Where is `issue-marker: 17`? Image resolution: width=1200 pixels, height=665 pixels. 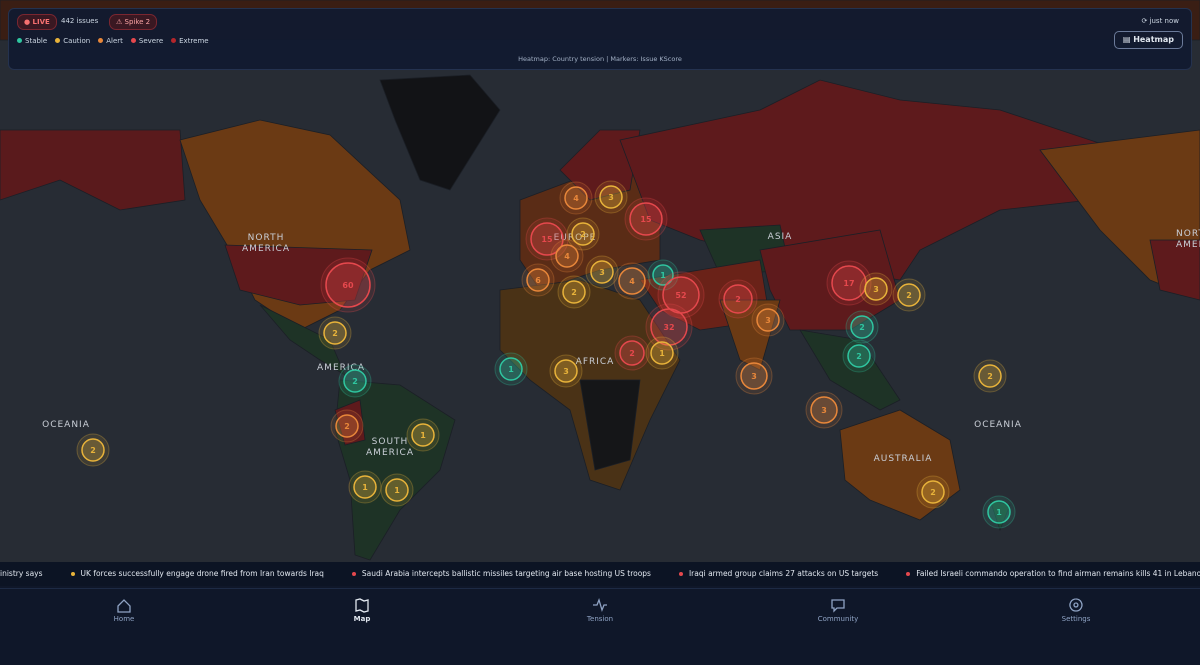 issue-marker: 17 is located at coordinates (849, 283).